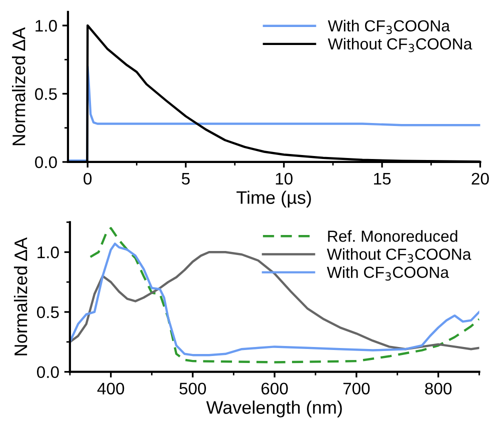 Image resolution: width=489 pixels, height=424 pixels. What do you see at coordinates (274, 409) in the screenshot?
I see `x-axis-title: Wavelength (nm)` at bounding box center [274, 409].